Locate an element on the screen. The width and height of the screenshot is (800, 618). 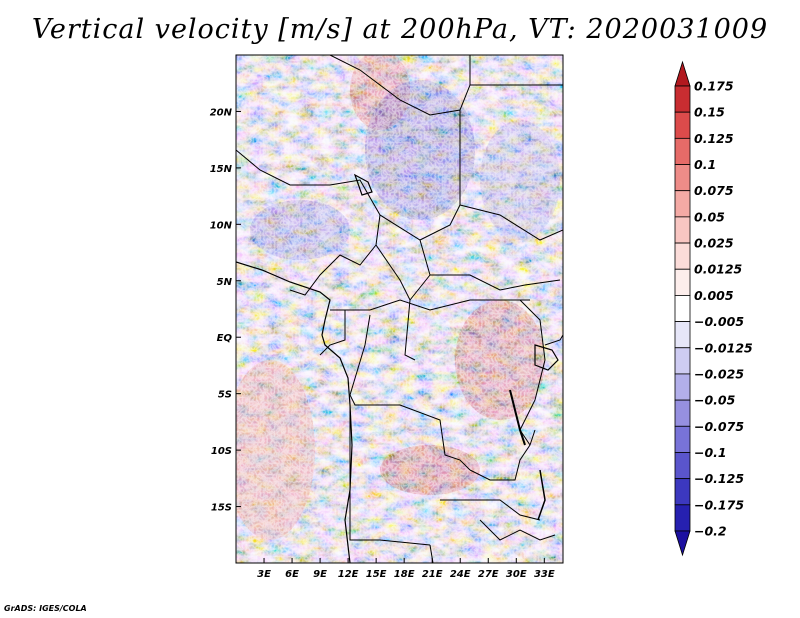
colorbar-level-label: −0.175 is located at coordinates (719, 504).